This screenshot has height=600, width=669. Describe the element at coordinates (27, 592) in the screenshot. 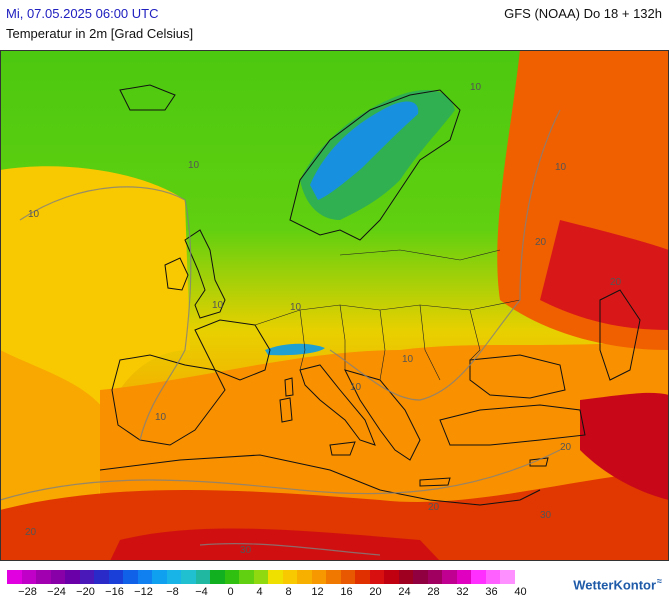

I see `legend-tick-label: −28` at that location.